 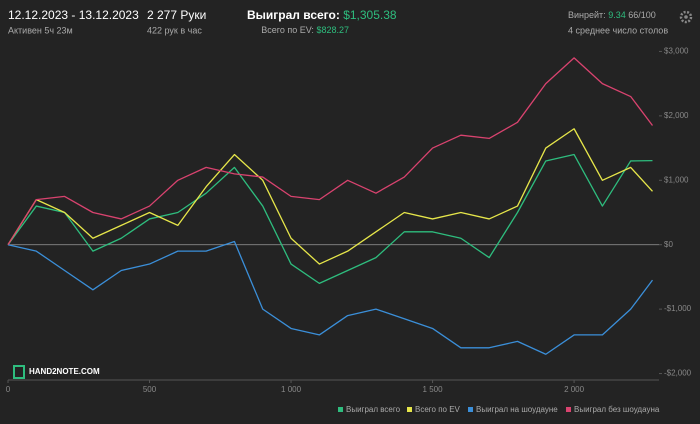 I want to click on won-summary: Выиграл всего: $1,305.38, so click(x=322, y=15).